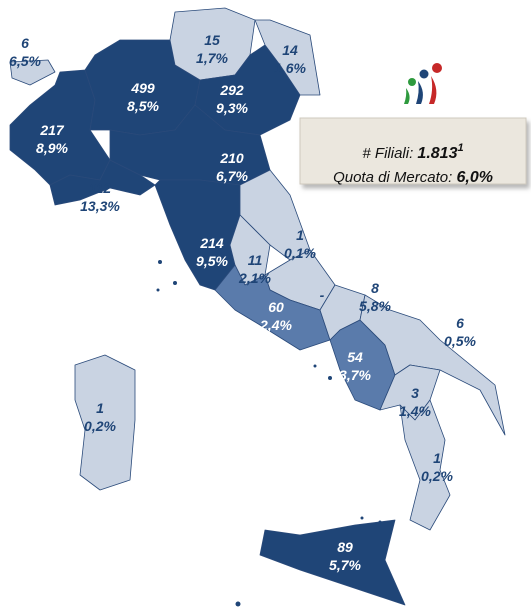 The width and height of the screenshot is (531, 612). I want to click on branch-count: 214, so click(211, 243).